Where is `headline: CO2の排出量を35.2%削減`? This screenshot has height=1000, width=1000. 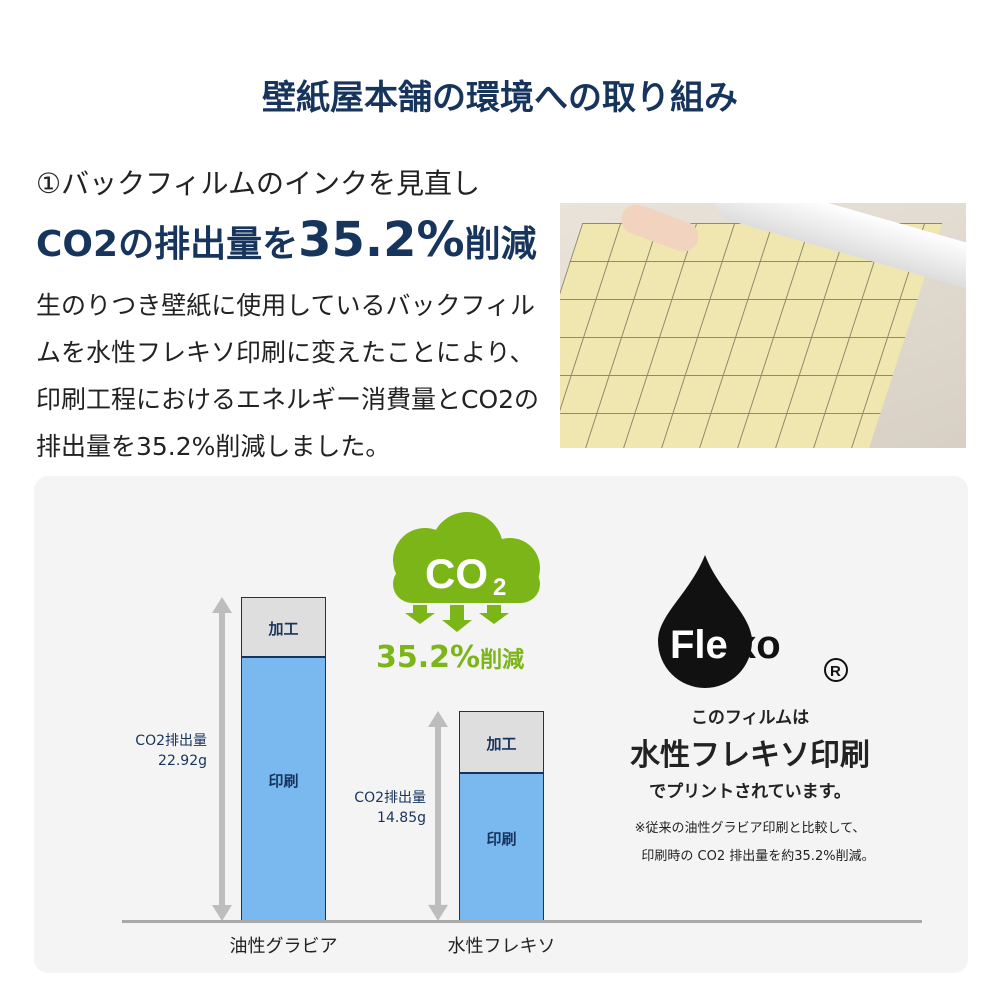
headline: CO2の排出量を35.2%削減 is located at coordinates (286, 240).